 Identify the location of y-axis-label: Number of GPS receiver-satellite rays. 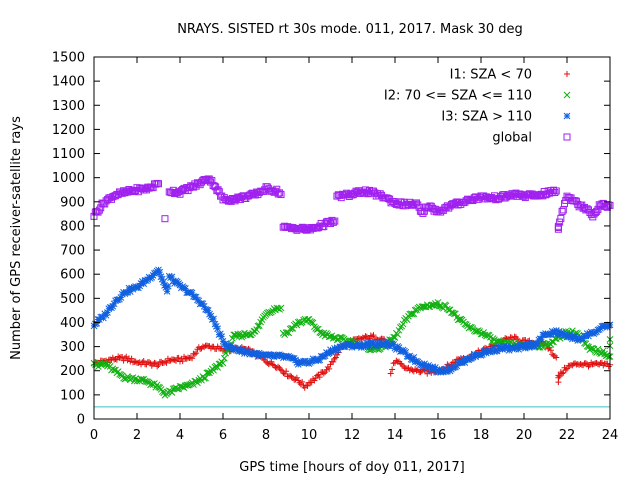
(16, 238).